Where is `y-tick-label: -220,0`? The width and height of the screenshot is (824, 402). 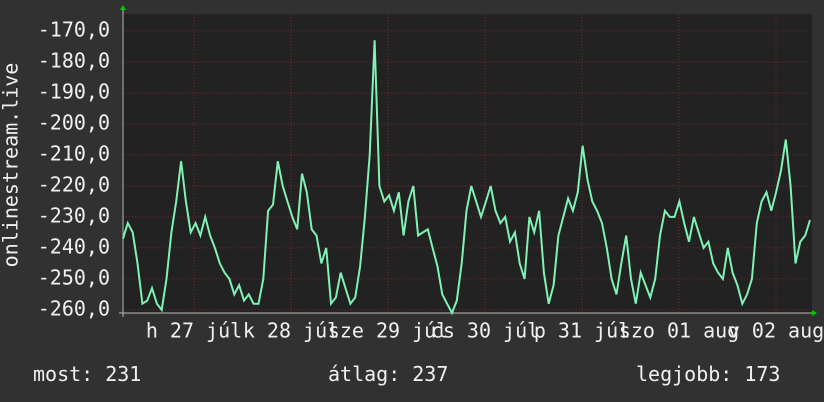
y-tick-label: -220,0 is located at coordinates (74, 184).